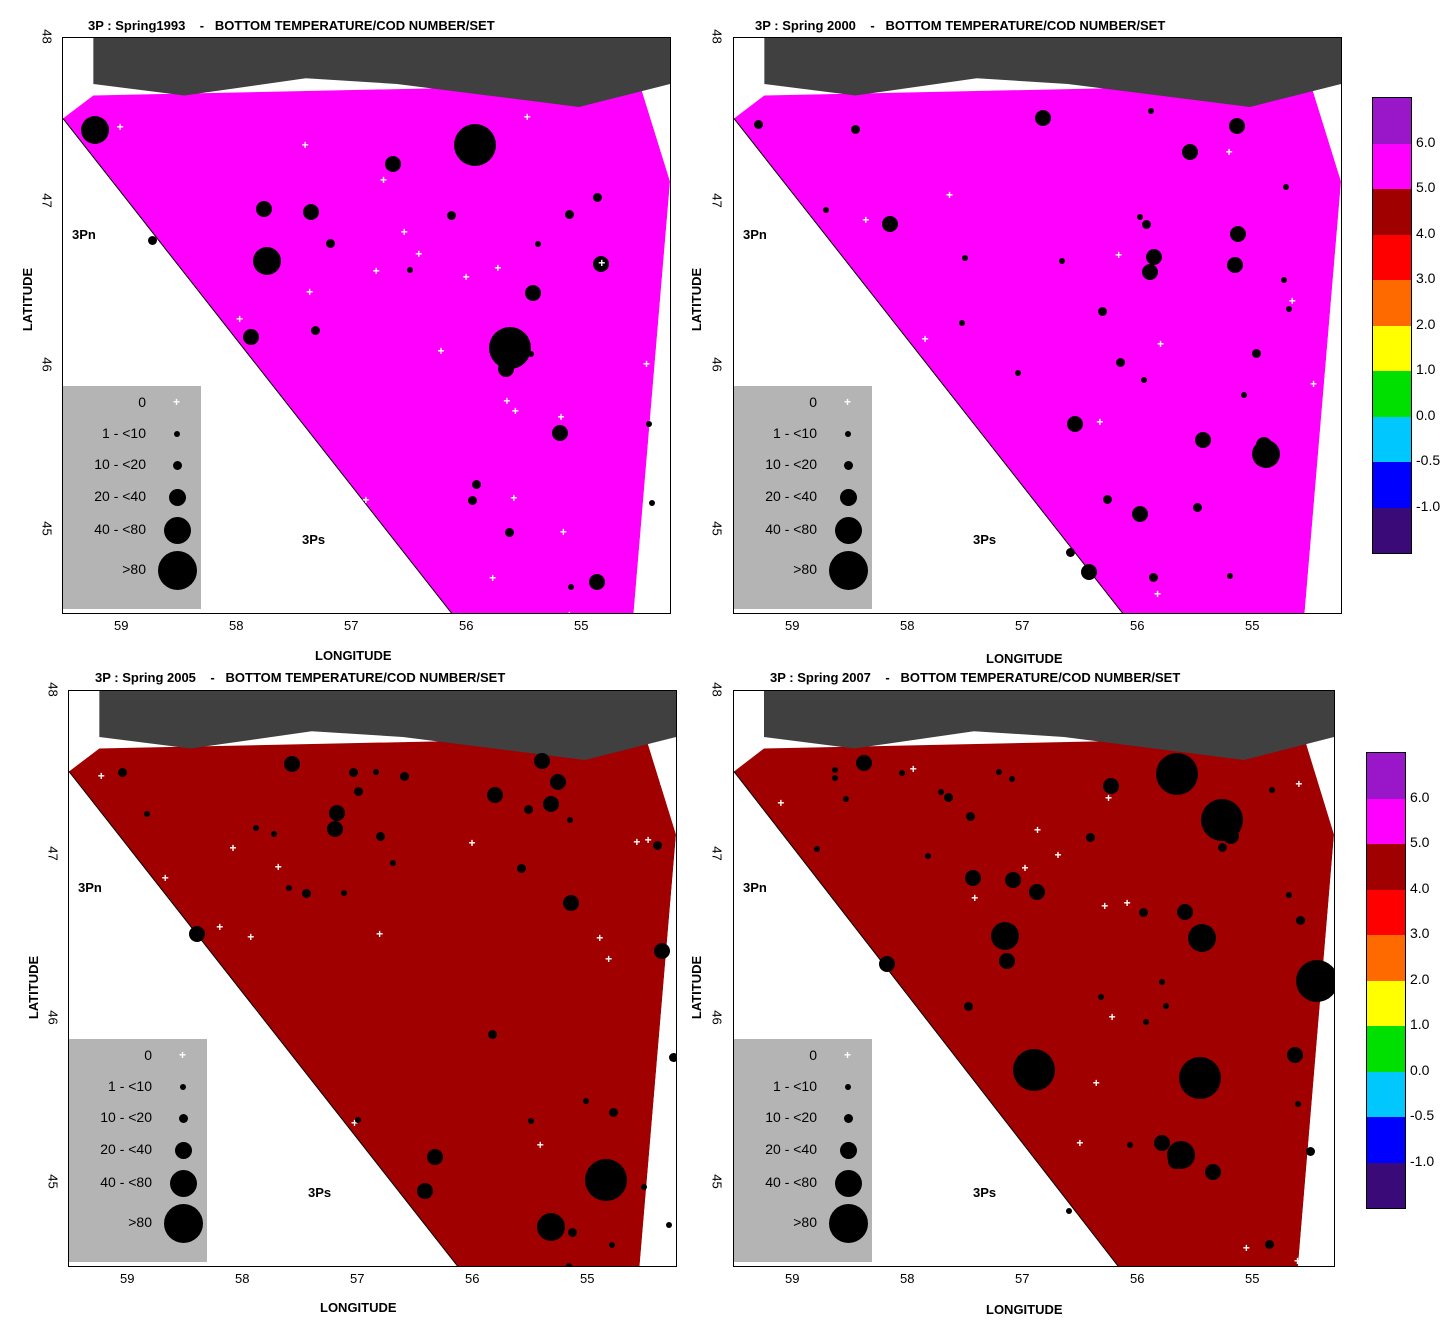  I want to click on colorbar-label: 3.0, so click(1420, 933).